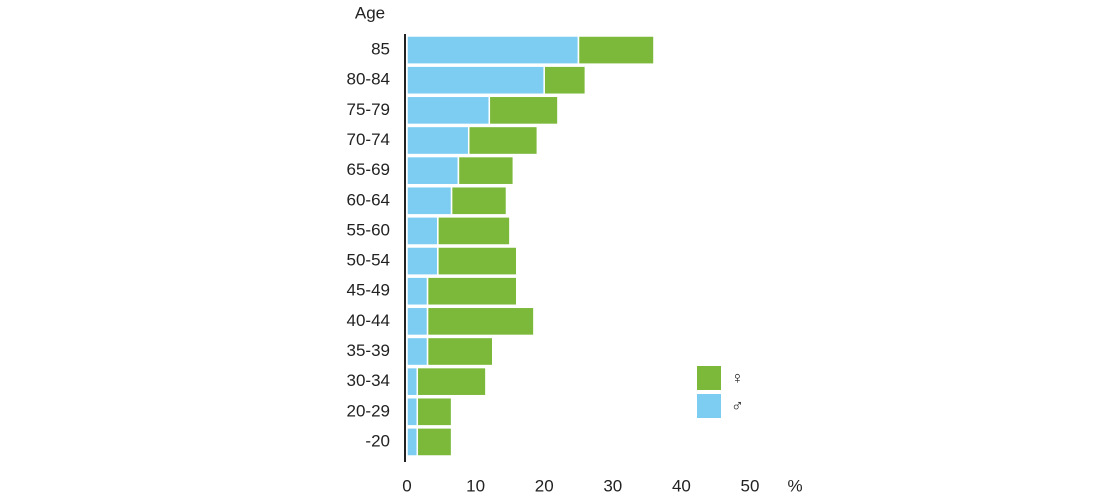 The width and height of the screenshot is (1095, 500). Describe the element at coordinates (377, 440) in the screenshot. I see `y-tick-label: -20` at that location.